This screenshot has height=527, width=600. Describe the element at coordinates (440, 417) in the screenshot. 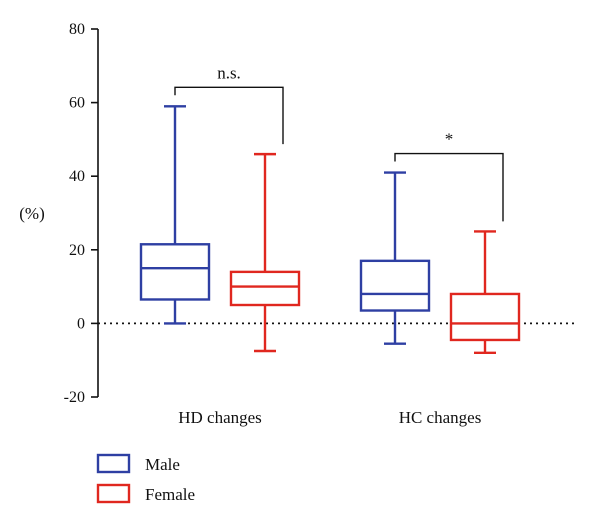

I see `x-category-label: HC changes` at that location.